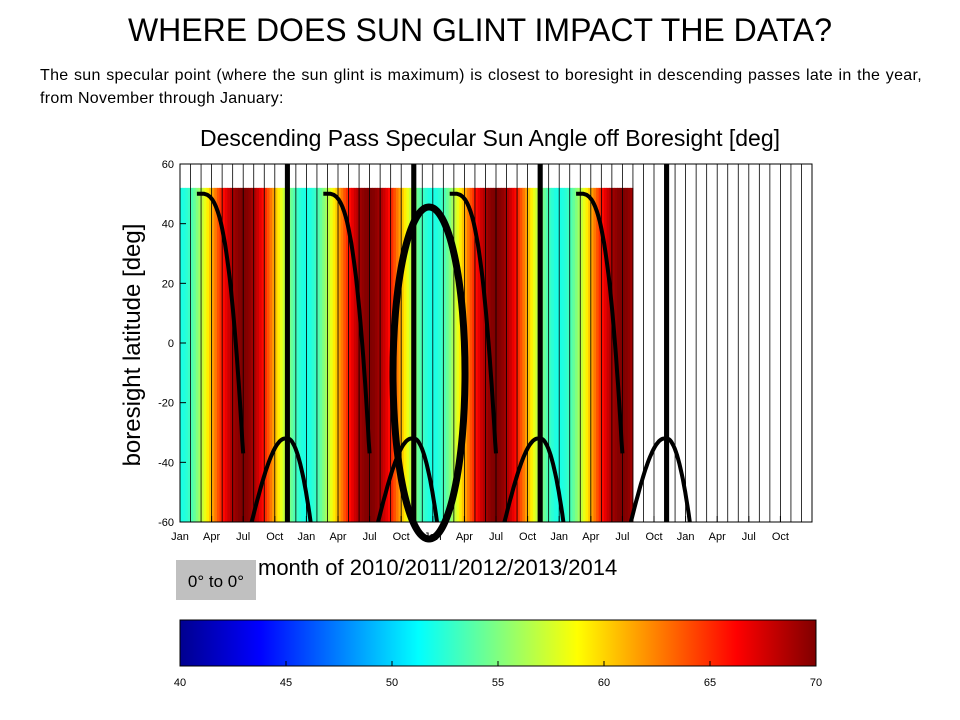  I want to click on y-tick-label: 60, so click(168, 165).